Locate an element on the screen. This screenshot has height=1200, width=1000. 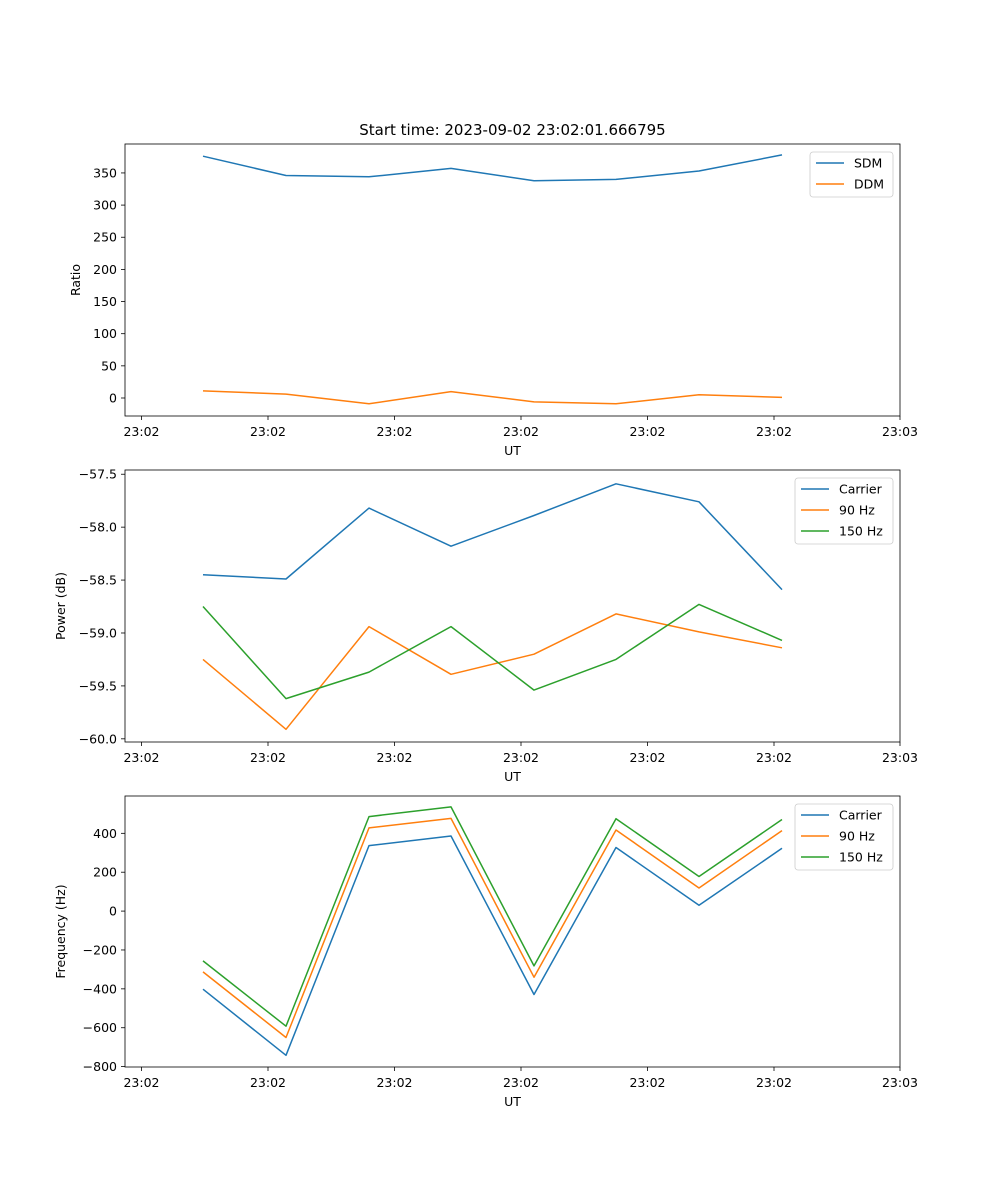
y-tick-label: −57.5 is located at coordinates (98, 474).